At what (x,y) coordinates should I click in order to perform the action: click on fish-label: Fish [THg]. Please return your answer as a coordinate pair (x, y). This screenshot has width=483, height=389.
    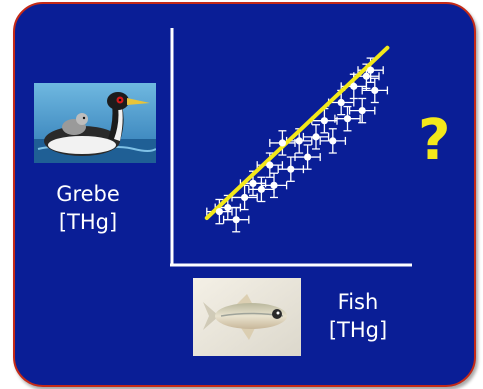
    Looking at the image, I should click on (358, 316).